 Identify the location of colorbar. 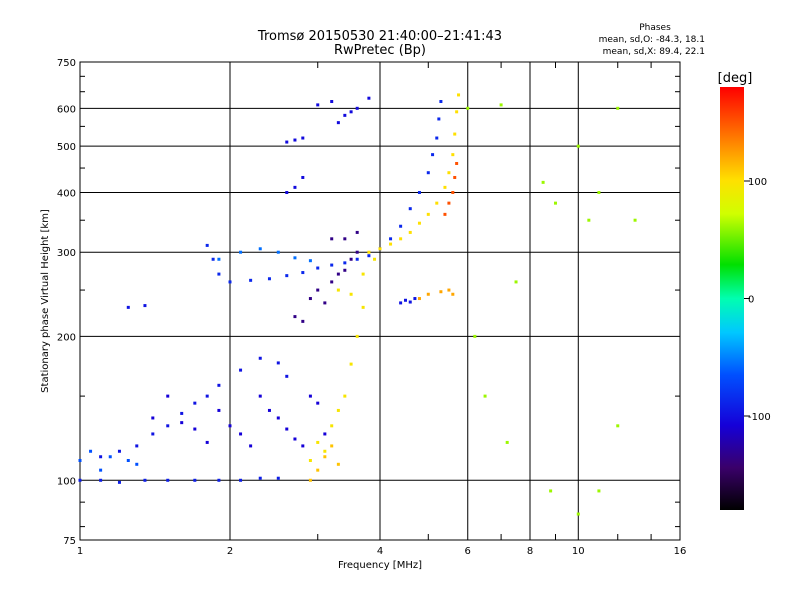
(732, 298).